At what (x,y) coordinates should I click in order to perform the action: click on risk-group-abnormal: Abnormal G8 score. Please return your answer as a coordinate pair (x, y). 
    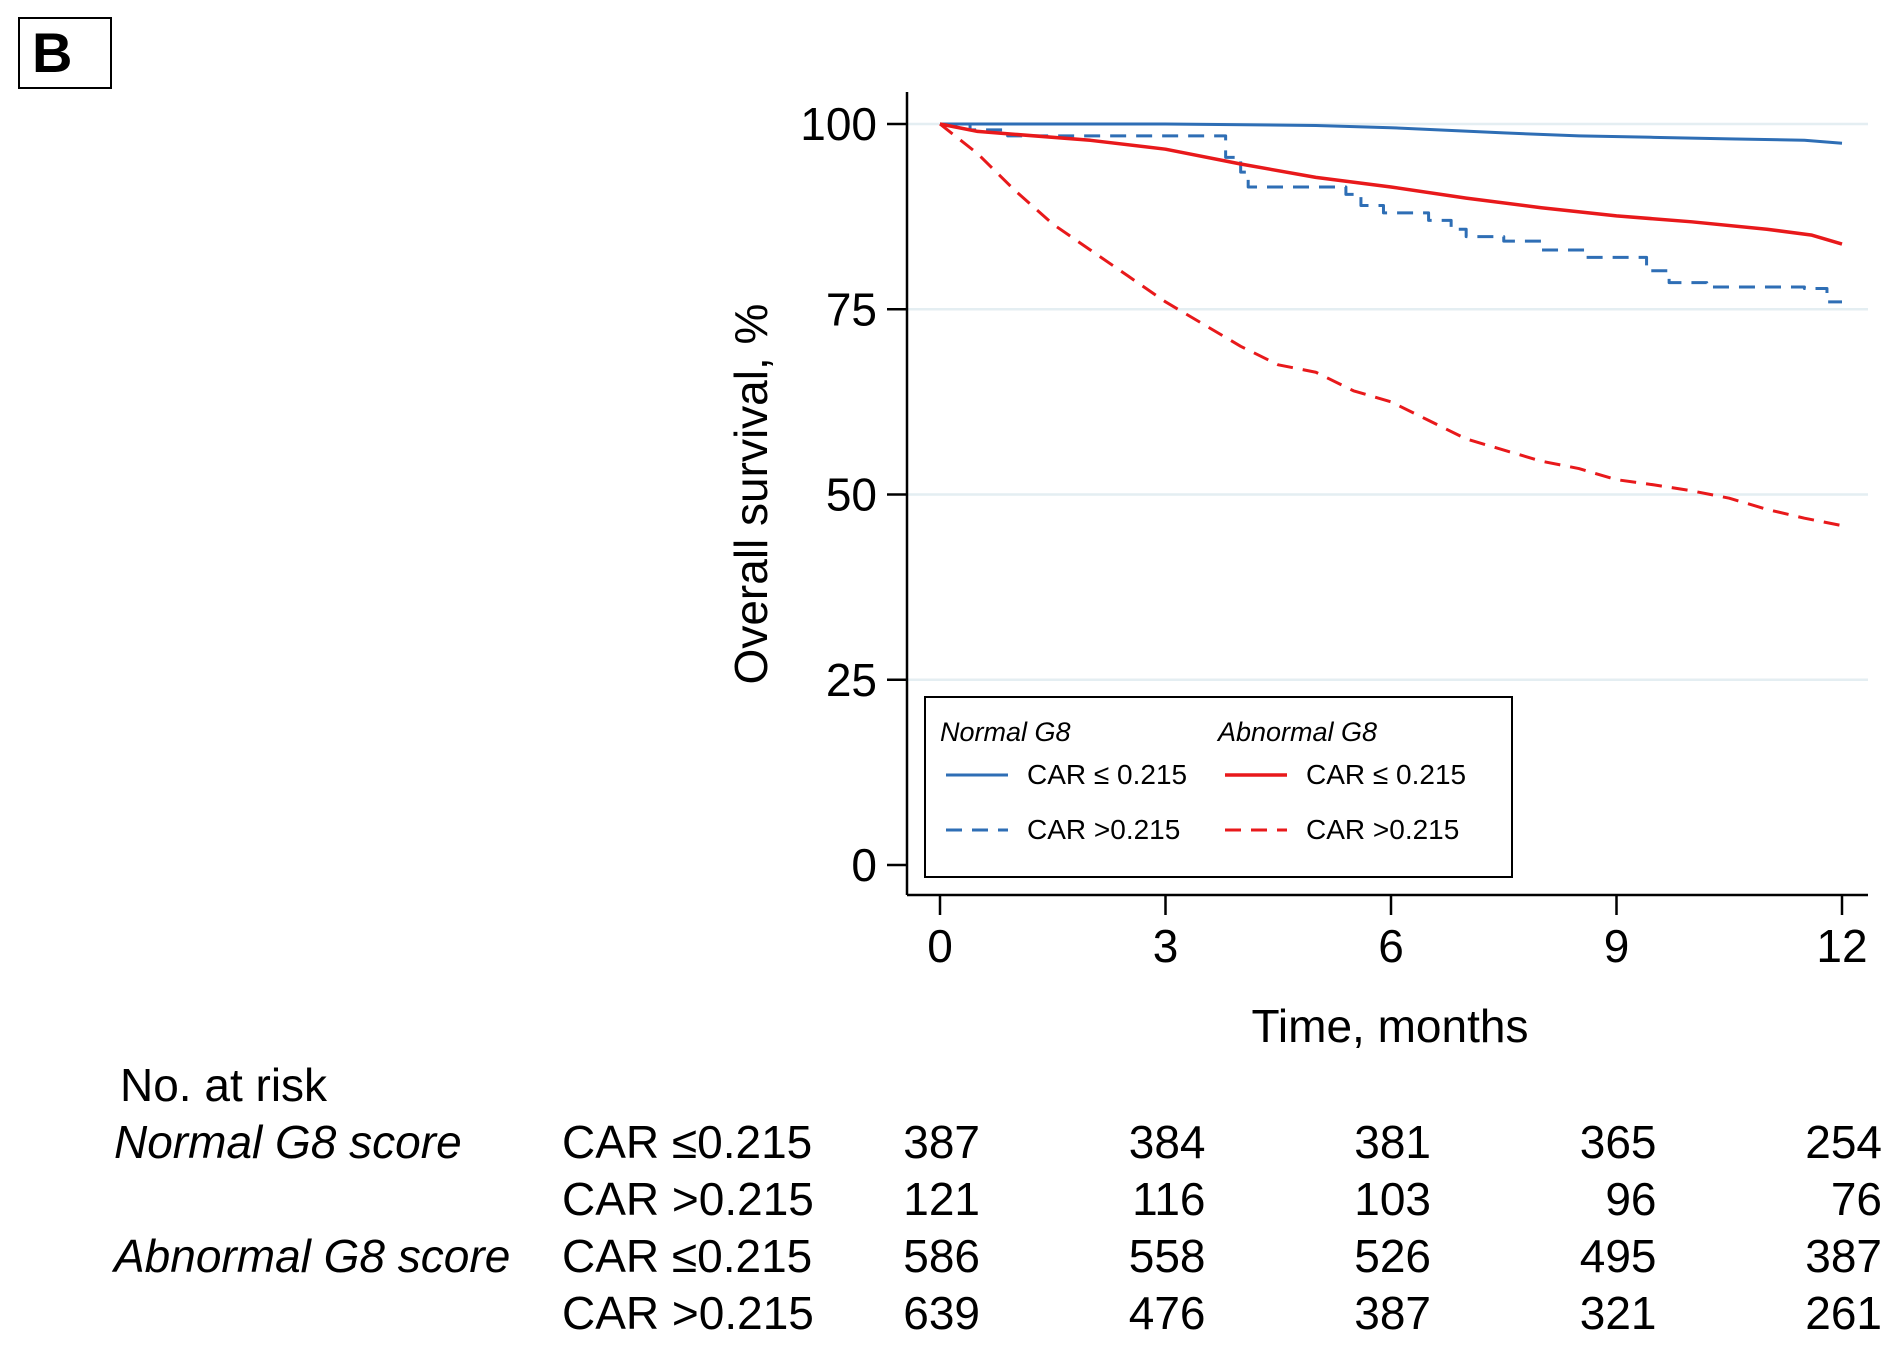
    Looking at the image, I should click on (312, 1256).